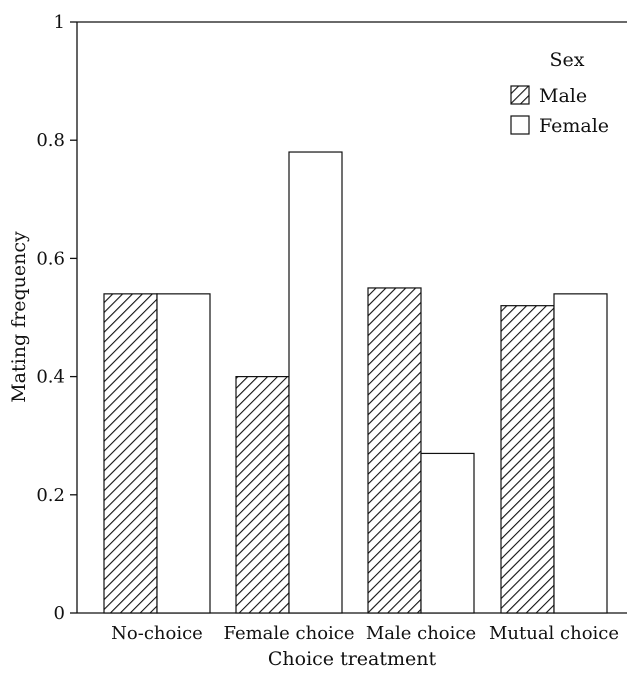  I want to click on bar-female-mutual-choice, so click(580, 453).